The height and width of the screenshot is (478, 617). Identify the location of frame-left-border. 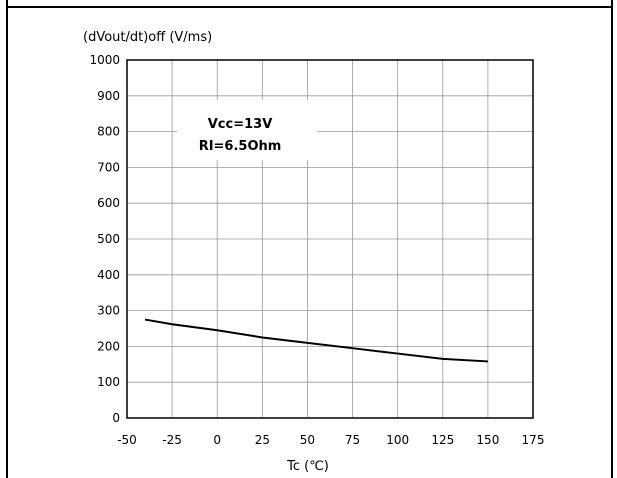
(7, 239).